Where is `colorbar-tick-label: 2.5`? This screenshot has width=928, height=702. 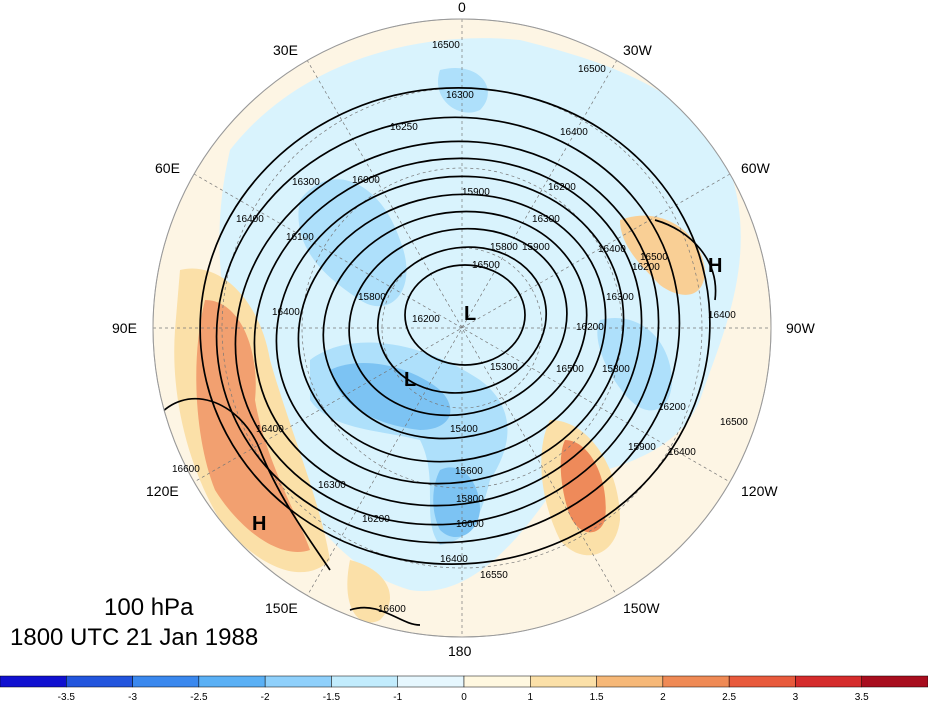
colorbar-tick-label: 2.5 is located at coordinates (729, 697).